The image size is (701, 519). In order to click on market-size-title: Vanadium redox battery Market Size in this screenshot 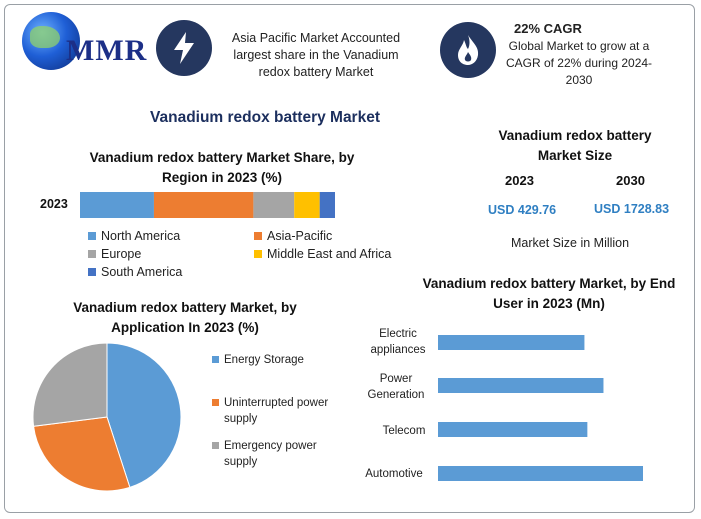, I will do `click(575, 145)`.